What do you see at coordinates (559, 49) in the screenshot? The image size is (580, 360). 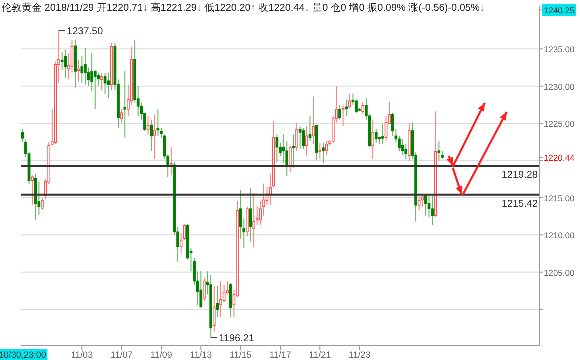 I see `y-tick-label: 1235.00` at bounding box center [559, 49].